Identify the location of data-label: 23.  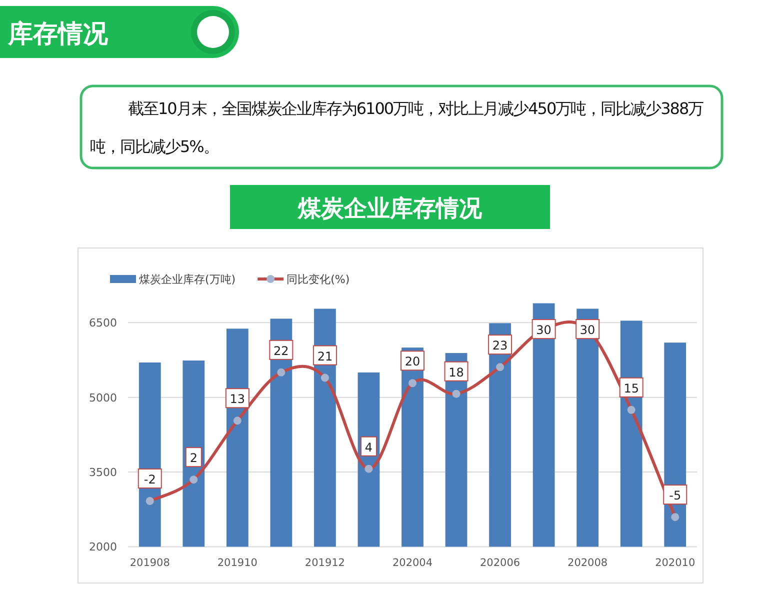
(500, 345).